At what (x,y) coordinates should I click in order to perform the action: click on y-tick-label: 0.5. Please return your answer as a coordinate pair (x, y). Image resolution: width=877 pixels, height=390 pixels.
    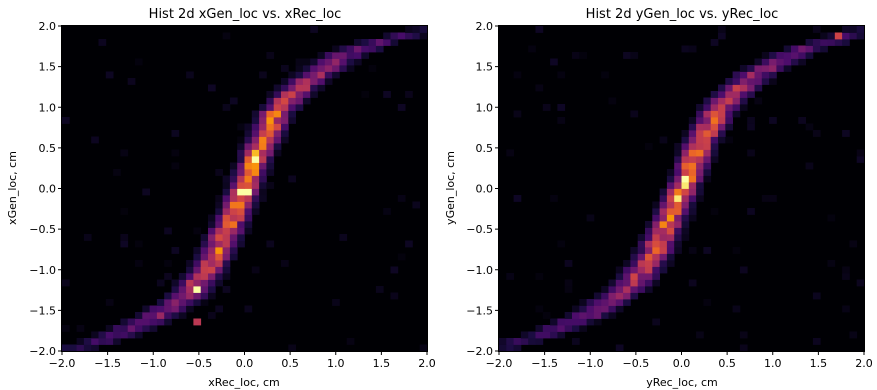
    Looking at the image, I should click on (48, 148).